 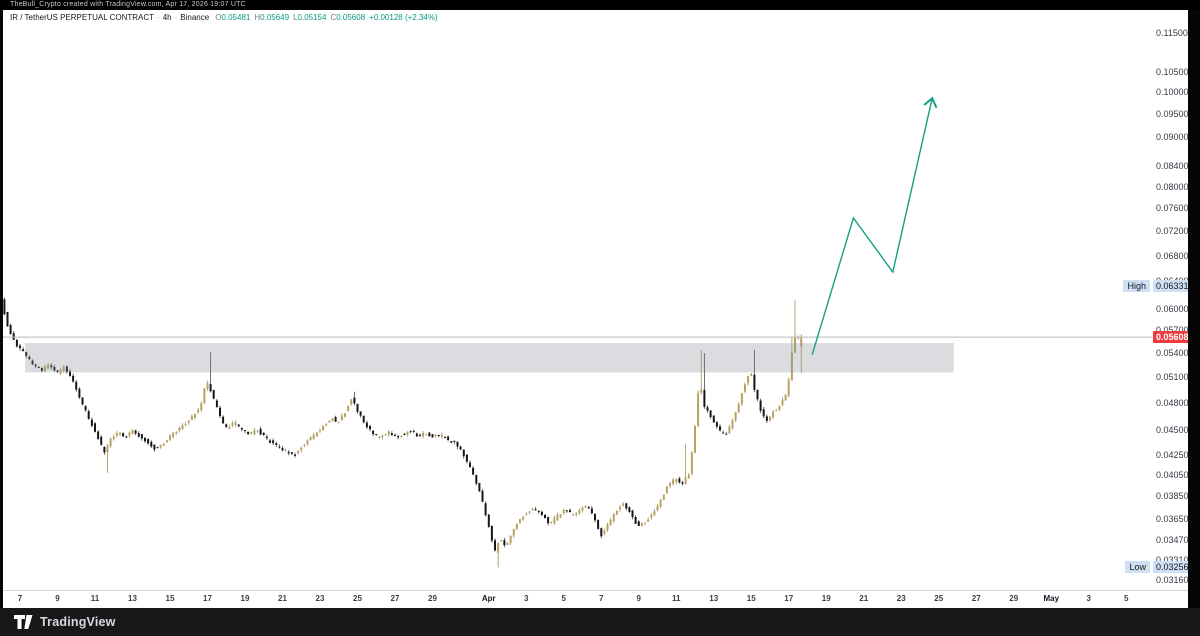 What do you see at coordinates (1172, 71) in the screenshot?
I see `price-tick: 0.10500` at bounding box center [1172, 71].